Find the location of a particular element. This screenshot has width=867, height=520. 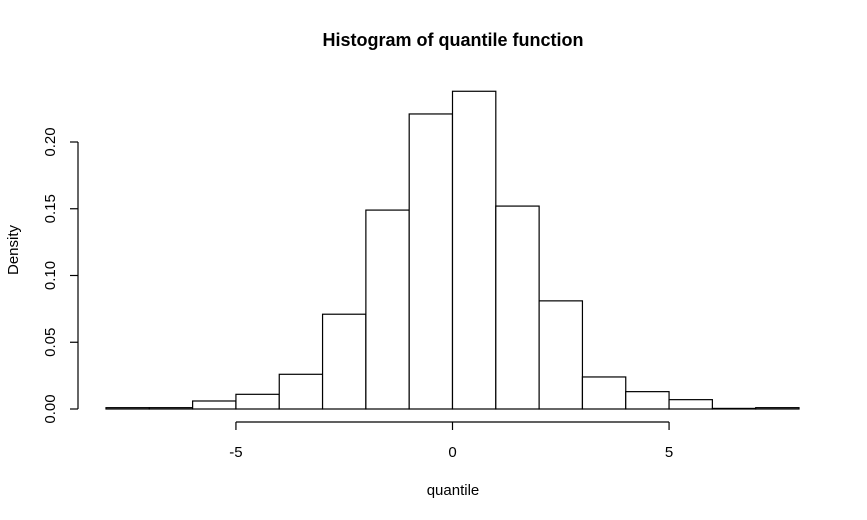

chart-title: Histogram of quantile function is located at coordinates (453, 40).